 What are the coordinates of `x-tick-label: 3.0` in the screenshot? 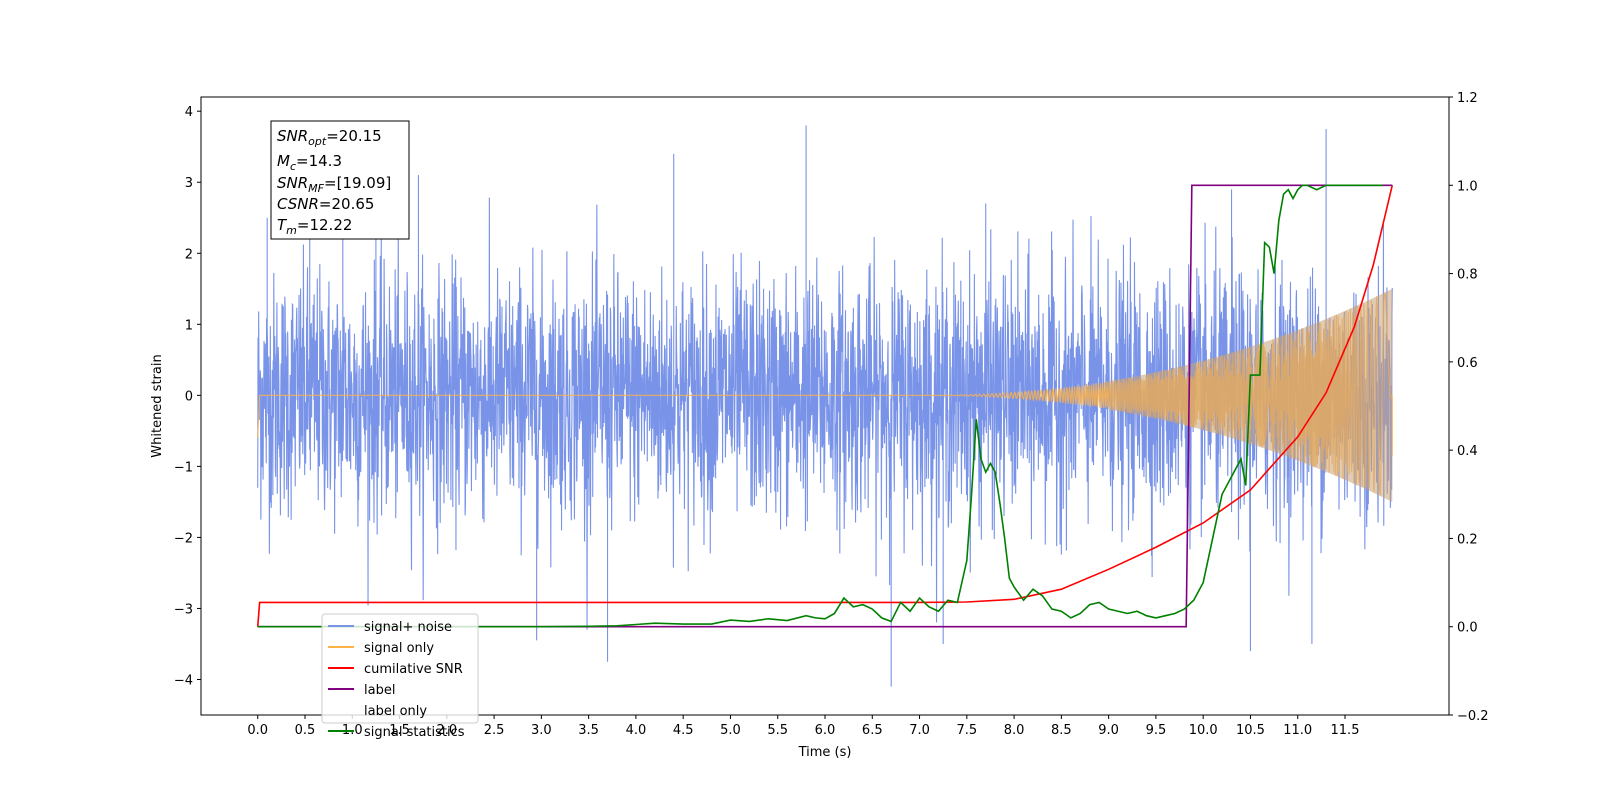 It's located at (541, 730).